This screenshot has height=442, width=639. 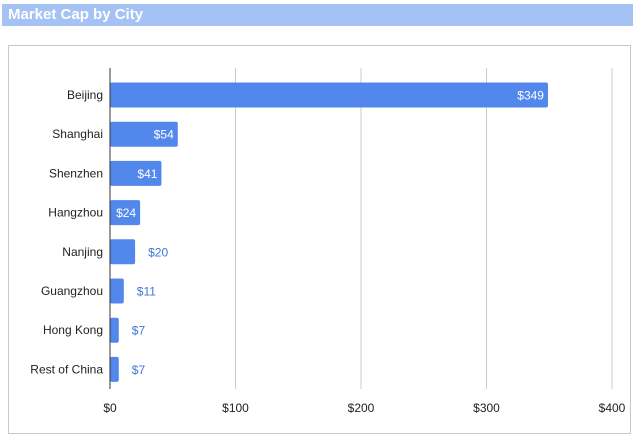 What do you see at coordinates (361, 408) in the screenshot?
I see `x-tick-label: $200` at bounding box center [361, 408].